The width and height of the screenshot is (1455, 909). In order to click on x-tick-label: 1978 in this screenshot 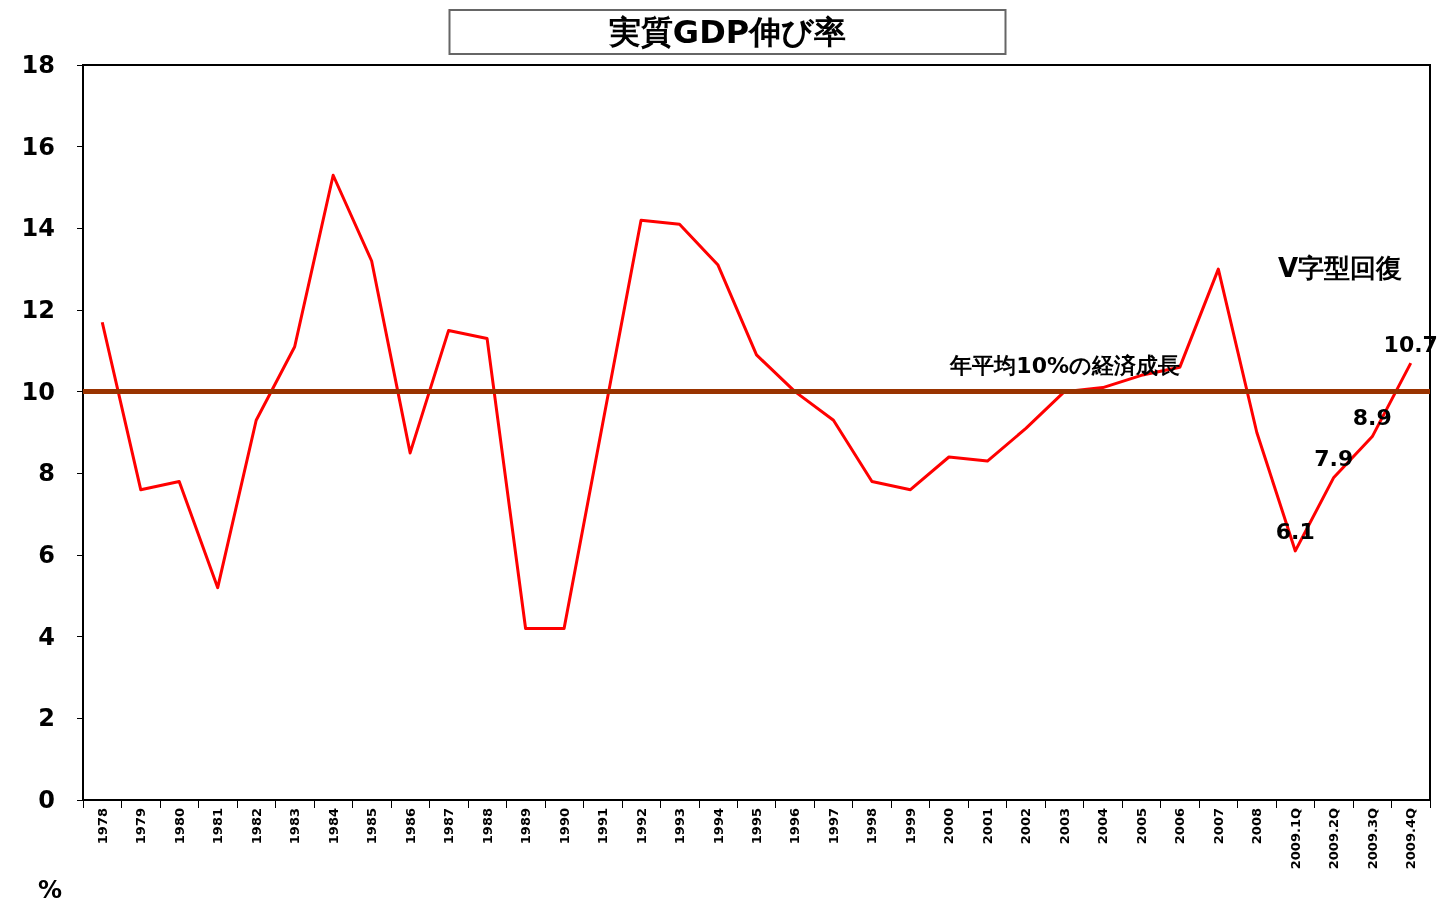, I will do `click(102, 826)`.